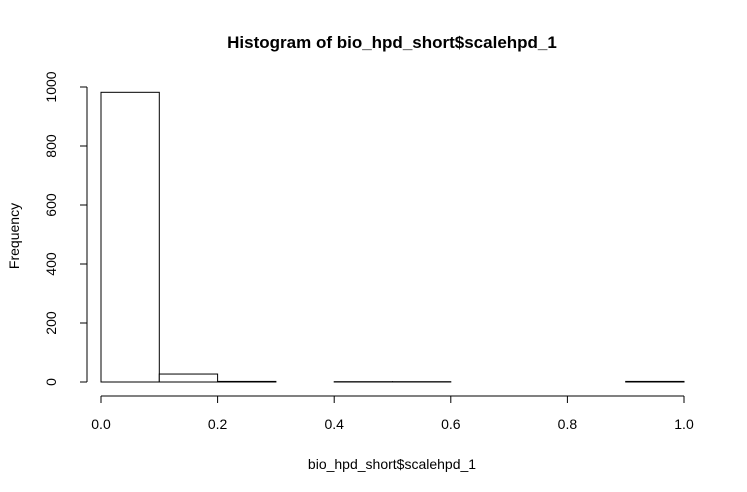 Image resolution: width=747 pixels, height=492 pixels. Describe the element at coordinates (51, 382) in the screenshot. I see `y-tick-label: 0` at that location.